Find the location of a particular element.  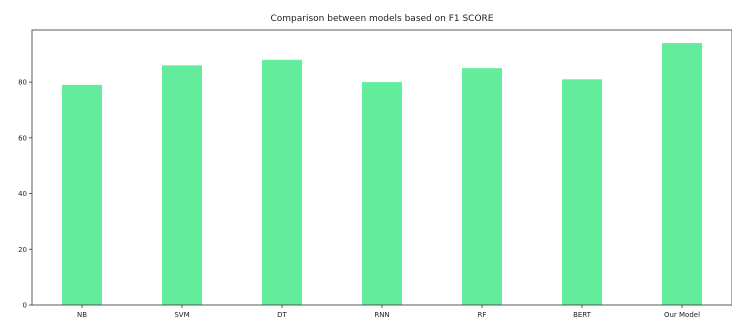

x-tick-label: BERT is located at coordinates (582, 315).